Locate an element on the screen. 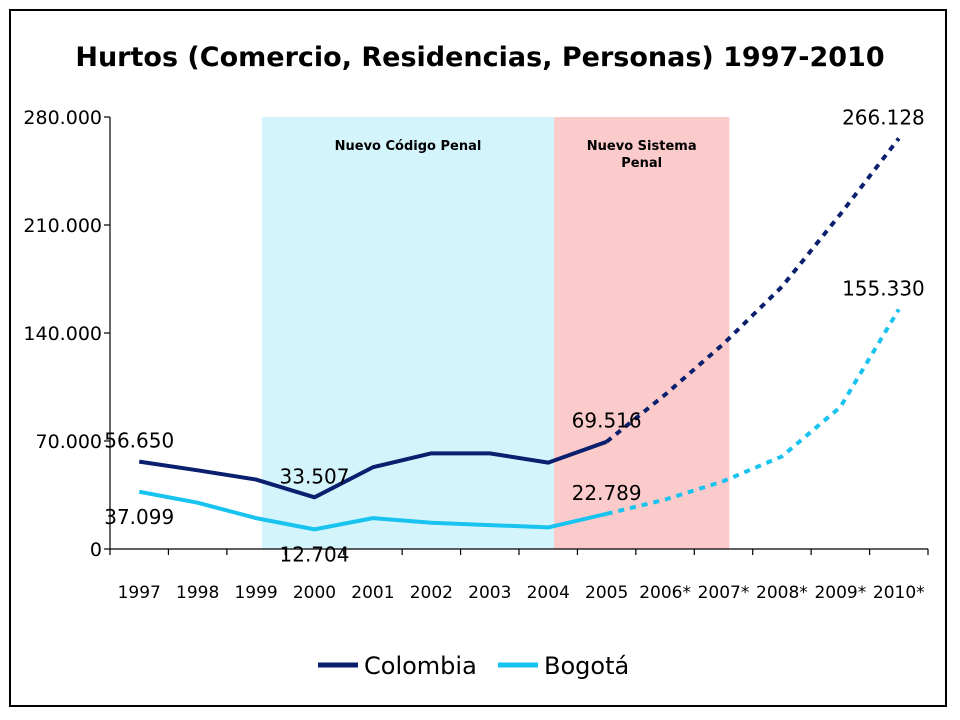 The image size is (960, 720). y-tick-label: 140.000 is located at coordinates (62, 334).